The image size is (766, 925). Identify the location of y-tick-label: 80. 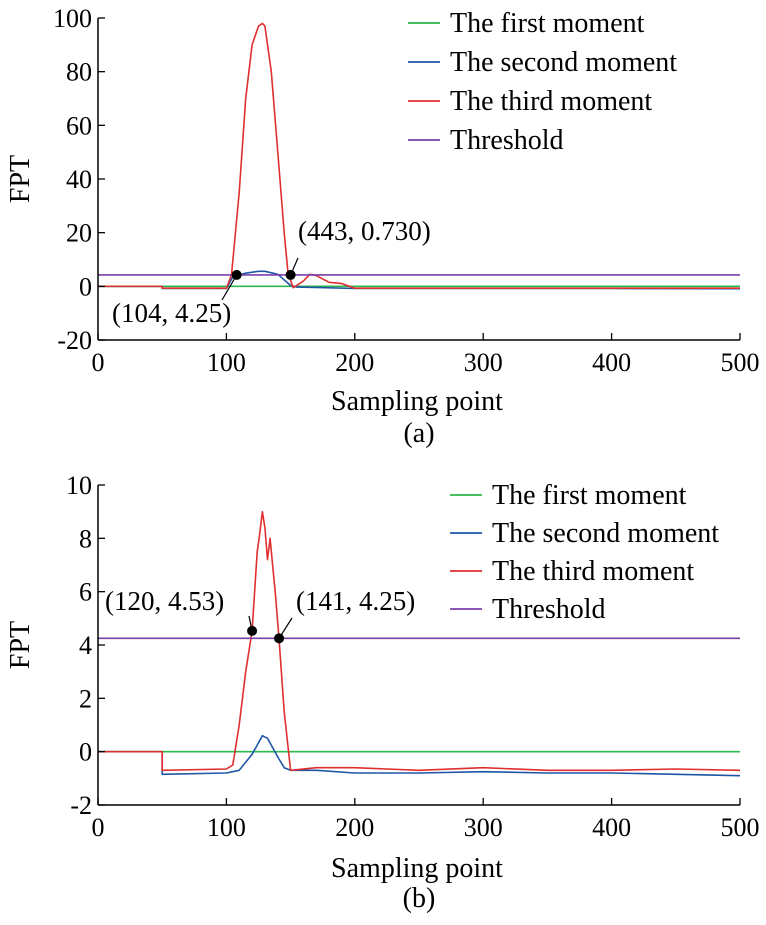
(79, 72).